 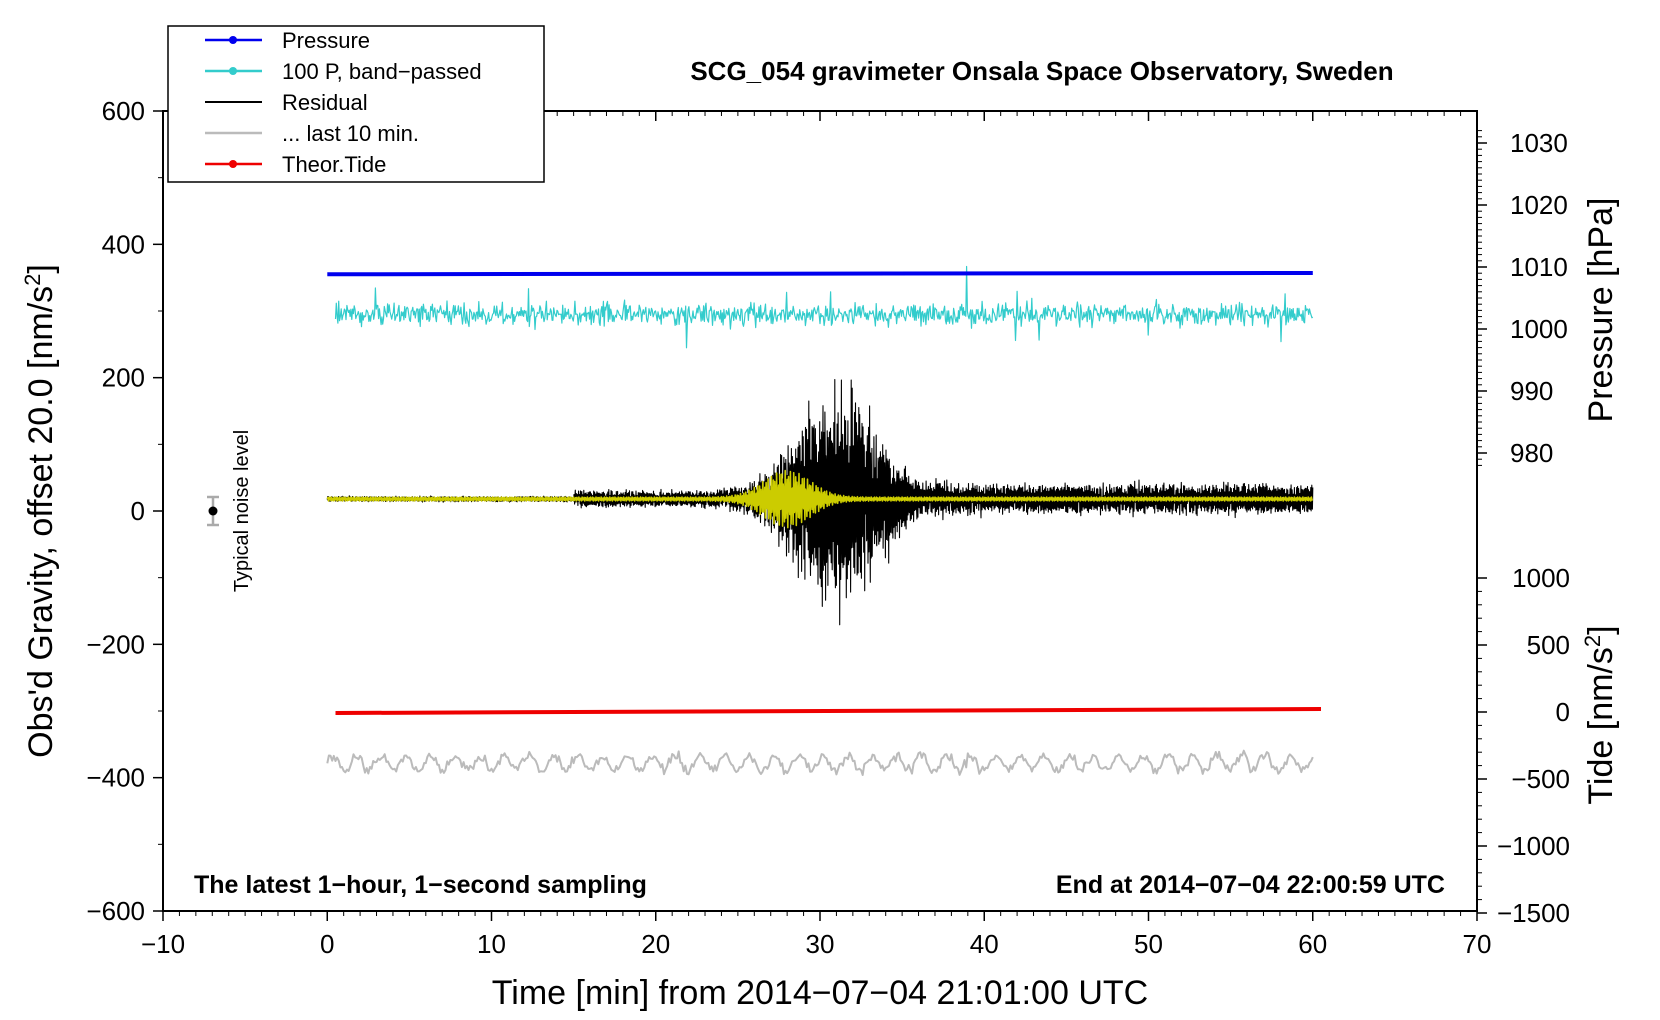 I want to click on y-left-tick-label: 200, so click(x=123, y=378).